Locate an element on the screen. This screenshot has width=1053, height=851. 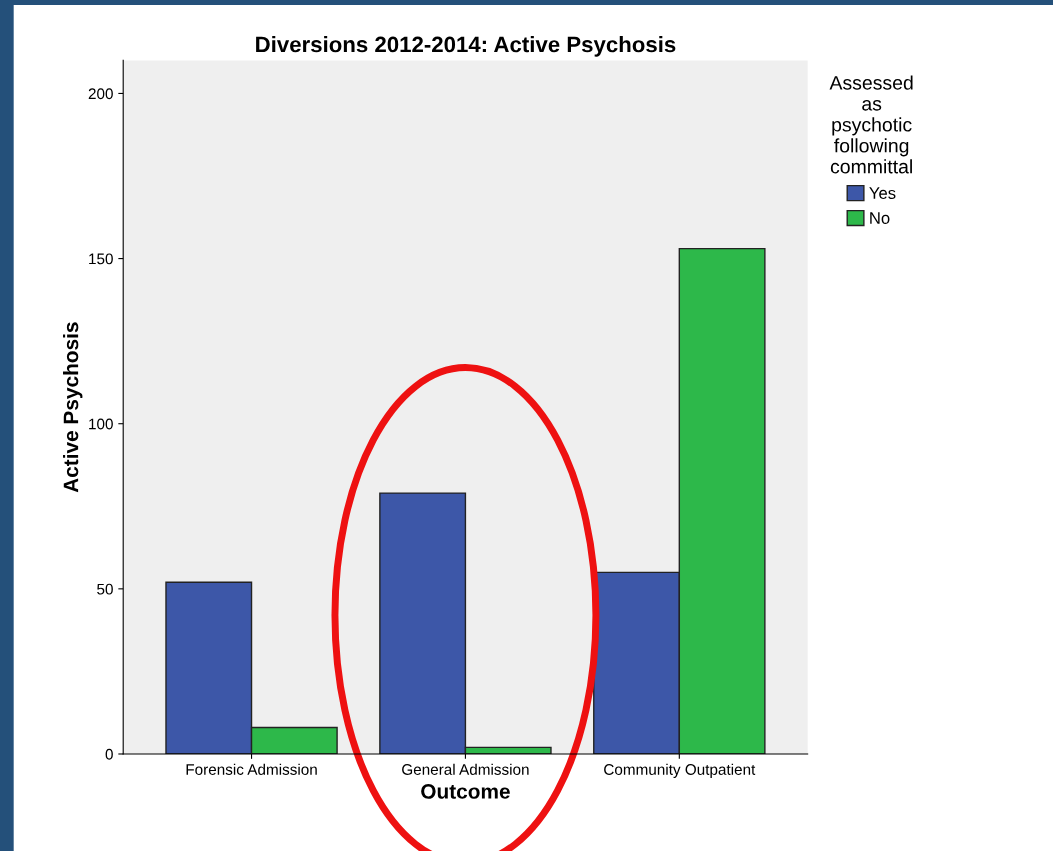
y-tick-label: 150 is located at coordinates (101, 259).